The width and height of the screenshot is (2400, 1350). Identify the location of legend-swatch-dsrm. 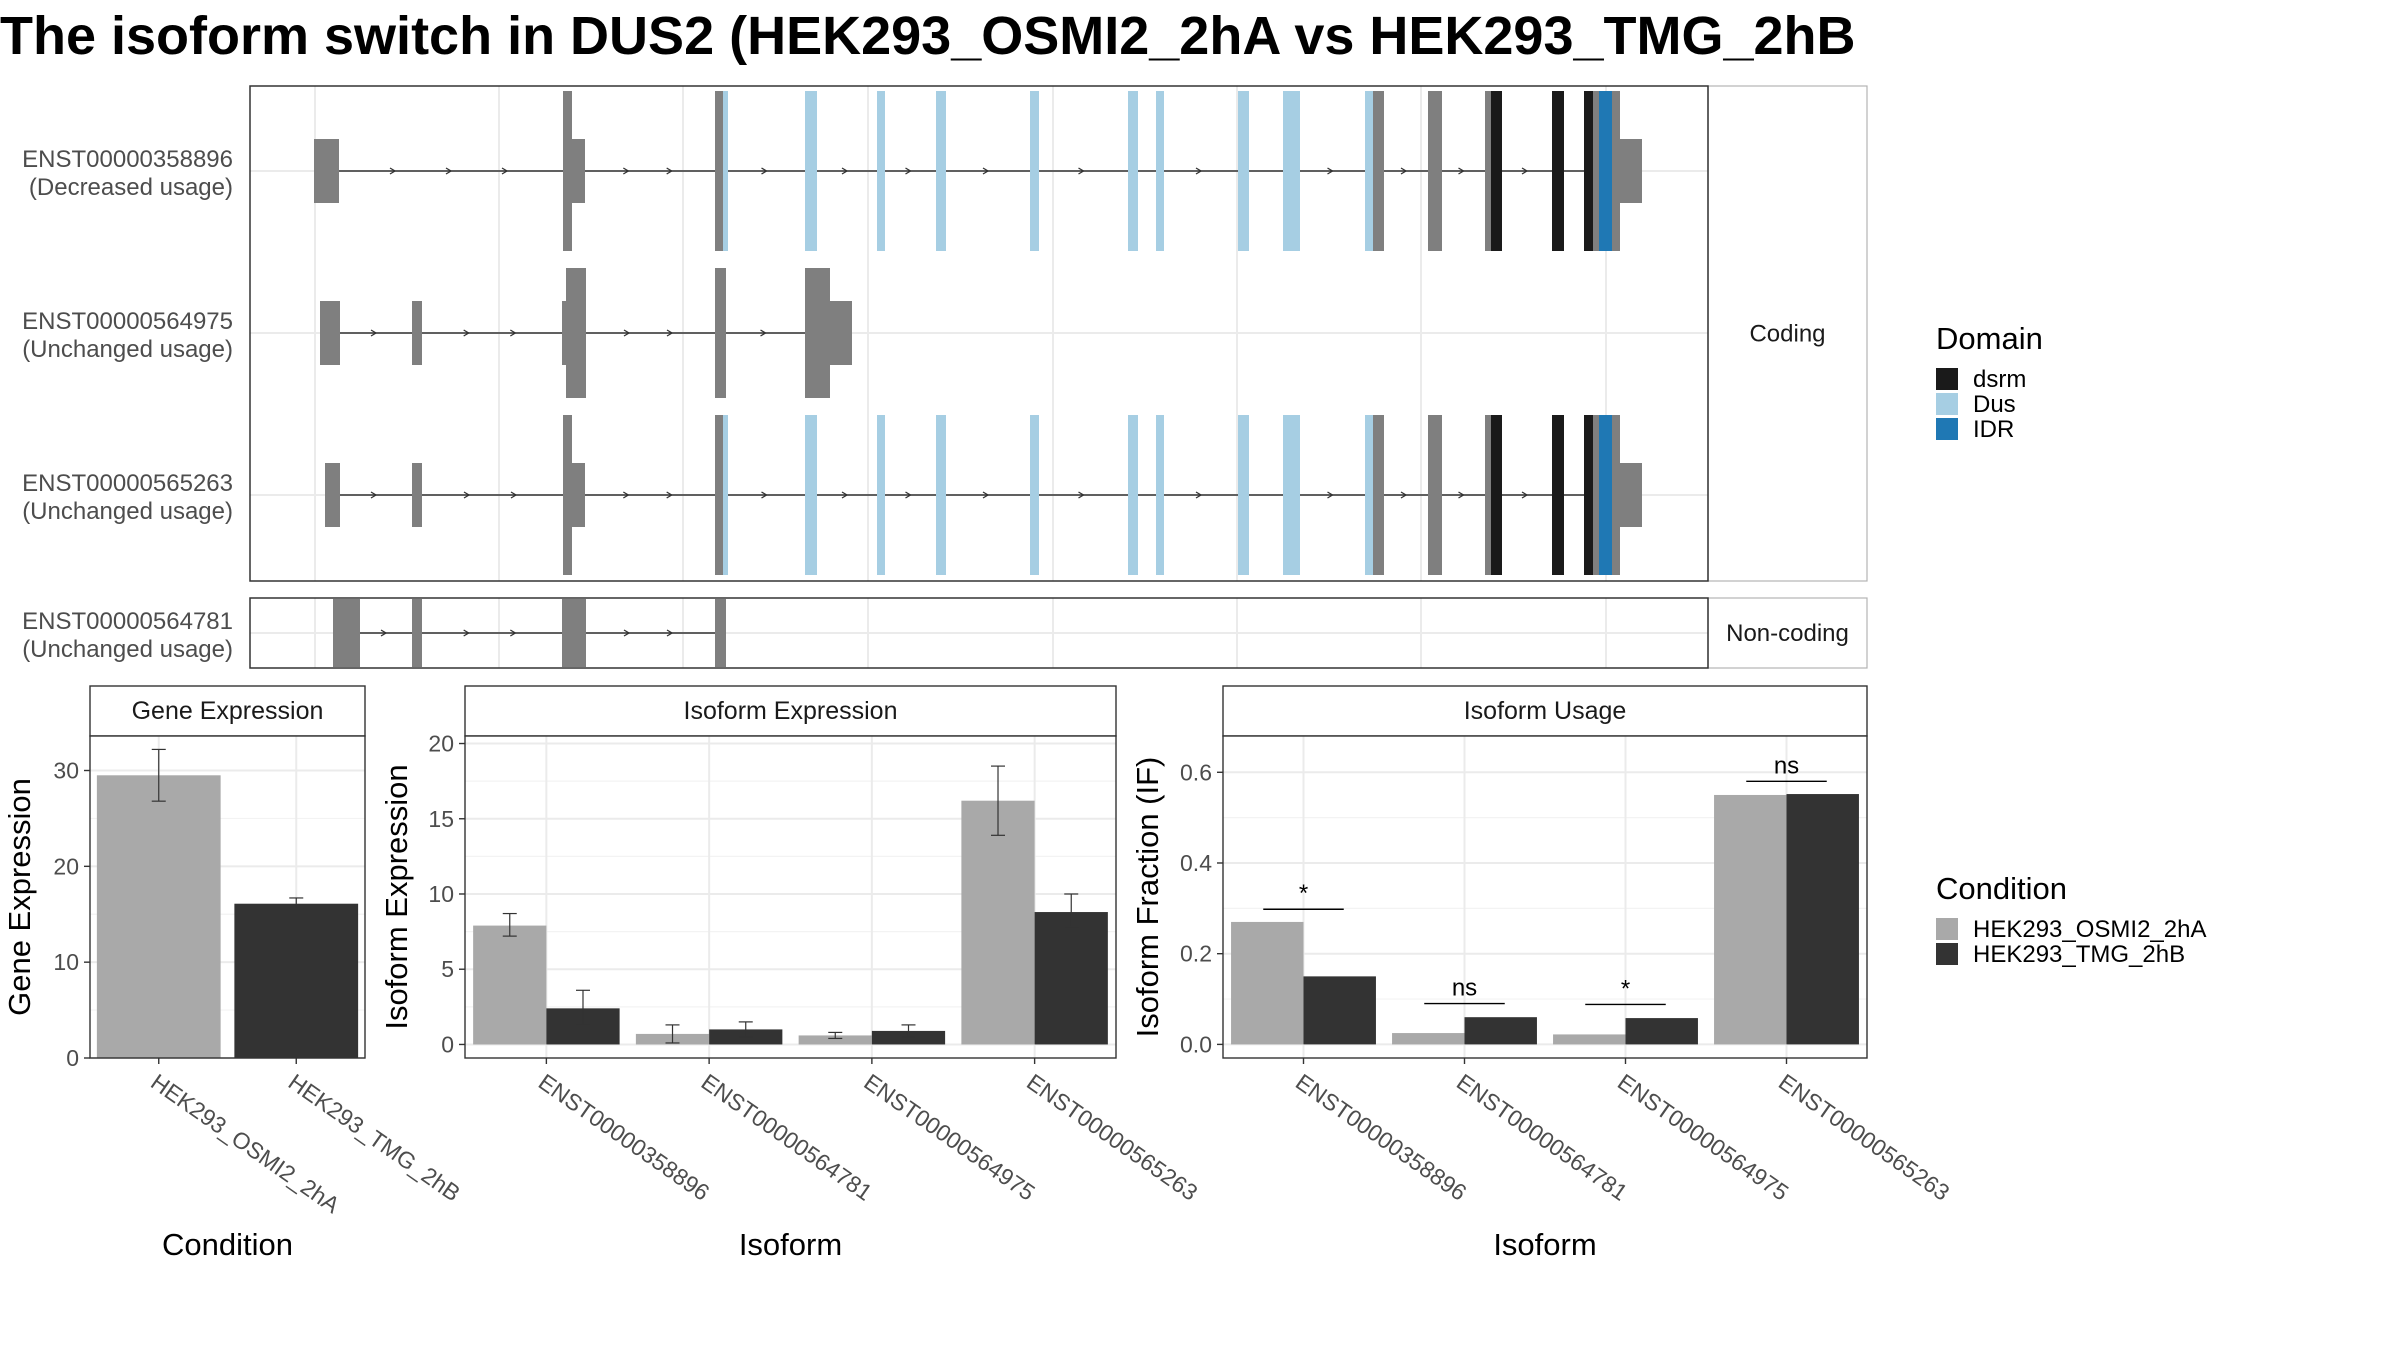
(1947, 379).